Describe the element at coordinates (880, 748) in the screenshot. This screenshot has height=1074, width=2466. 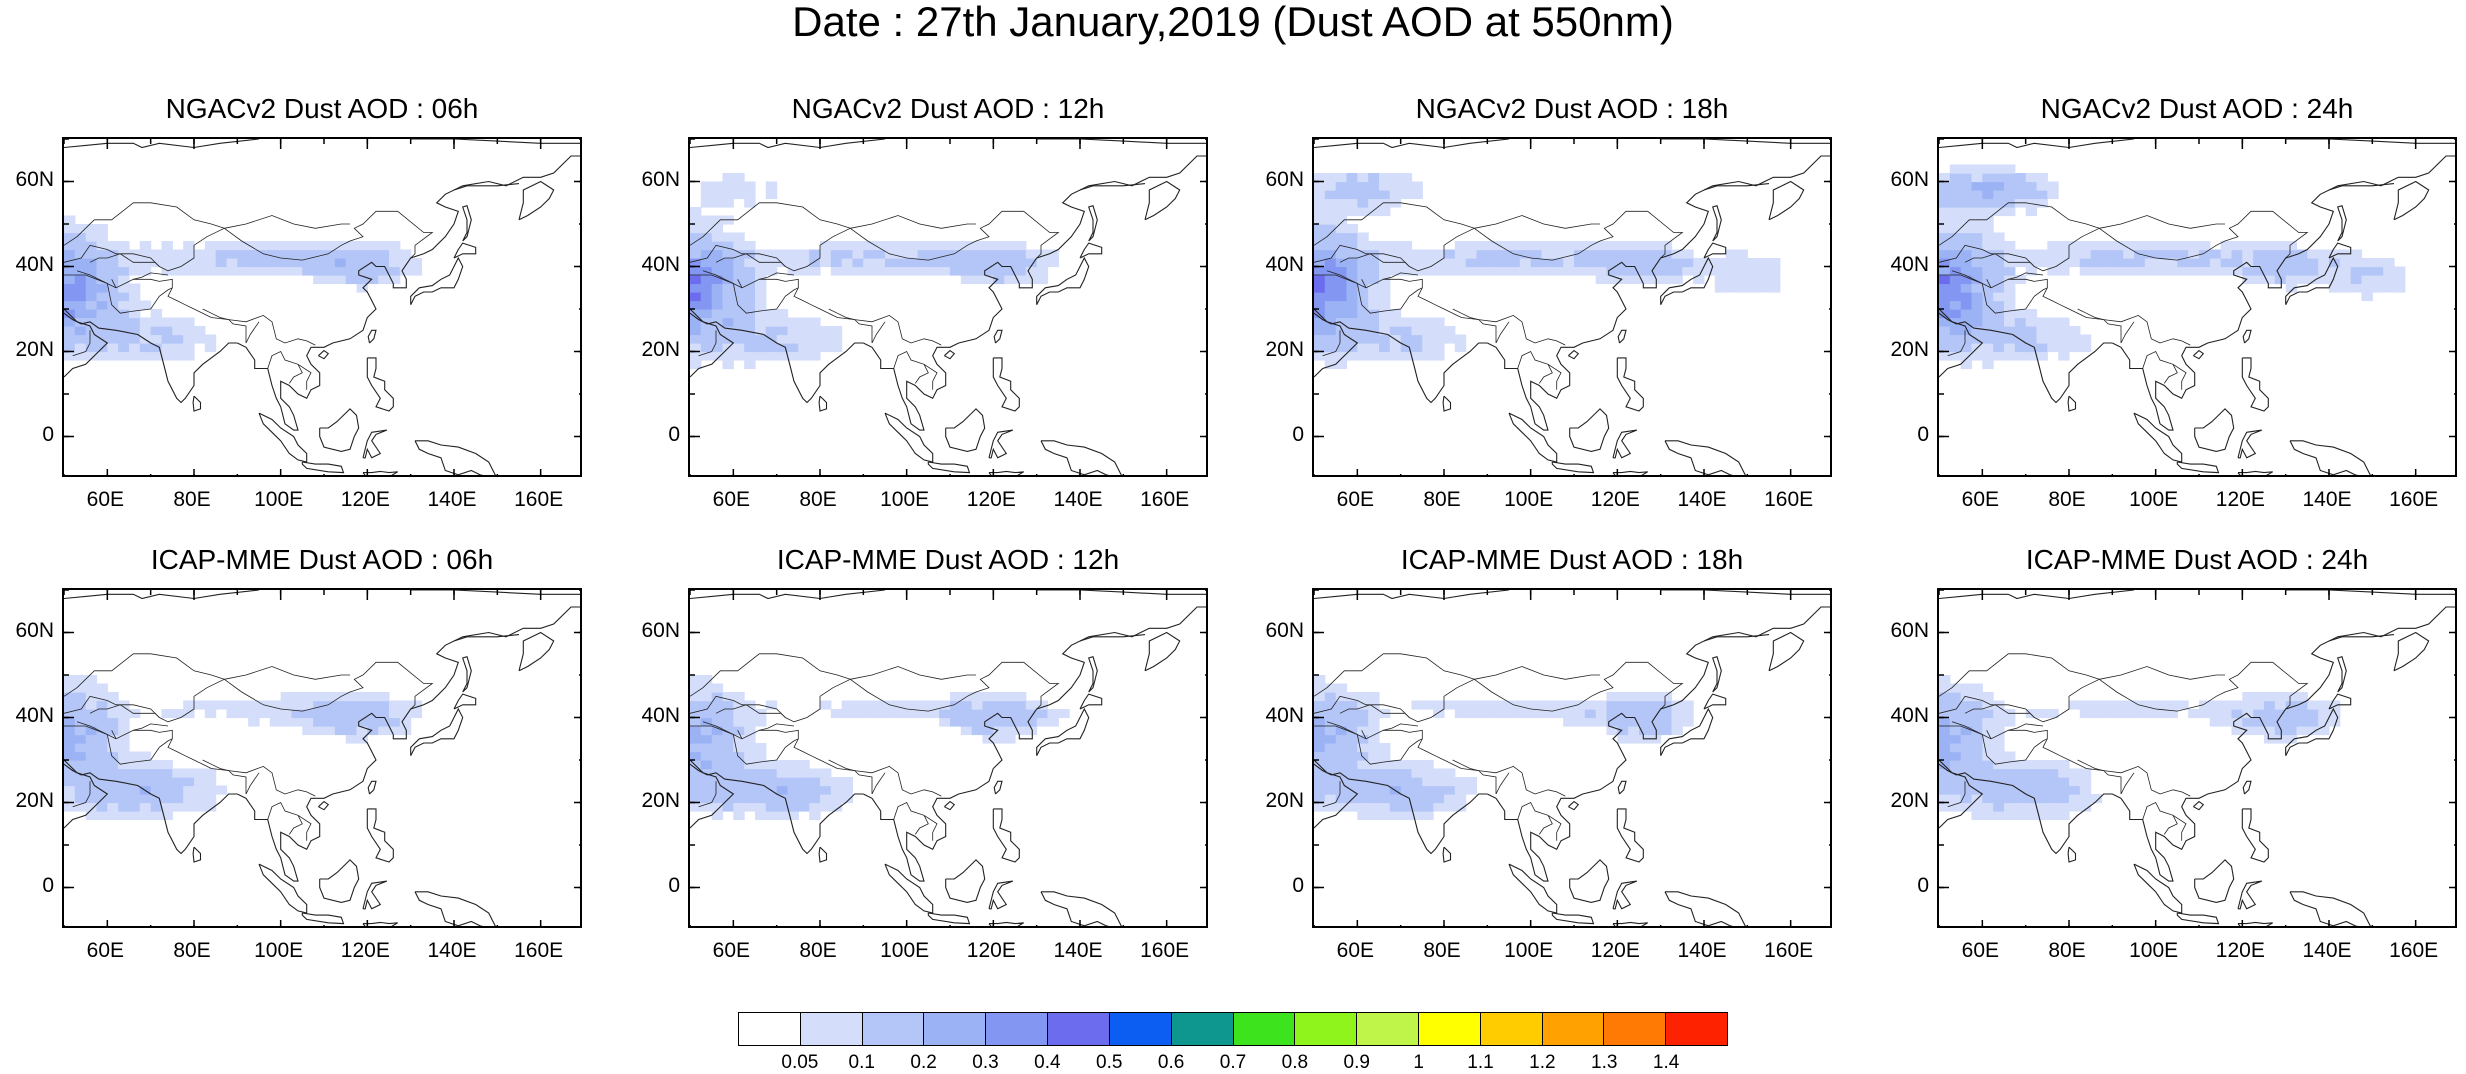
I see `dust-shading` at that location.